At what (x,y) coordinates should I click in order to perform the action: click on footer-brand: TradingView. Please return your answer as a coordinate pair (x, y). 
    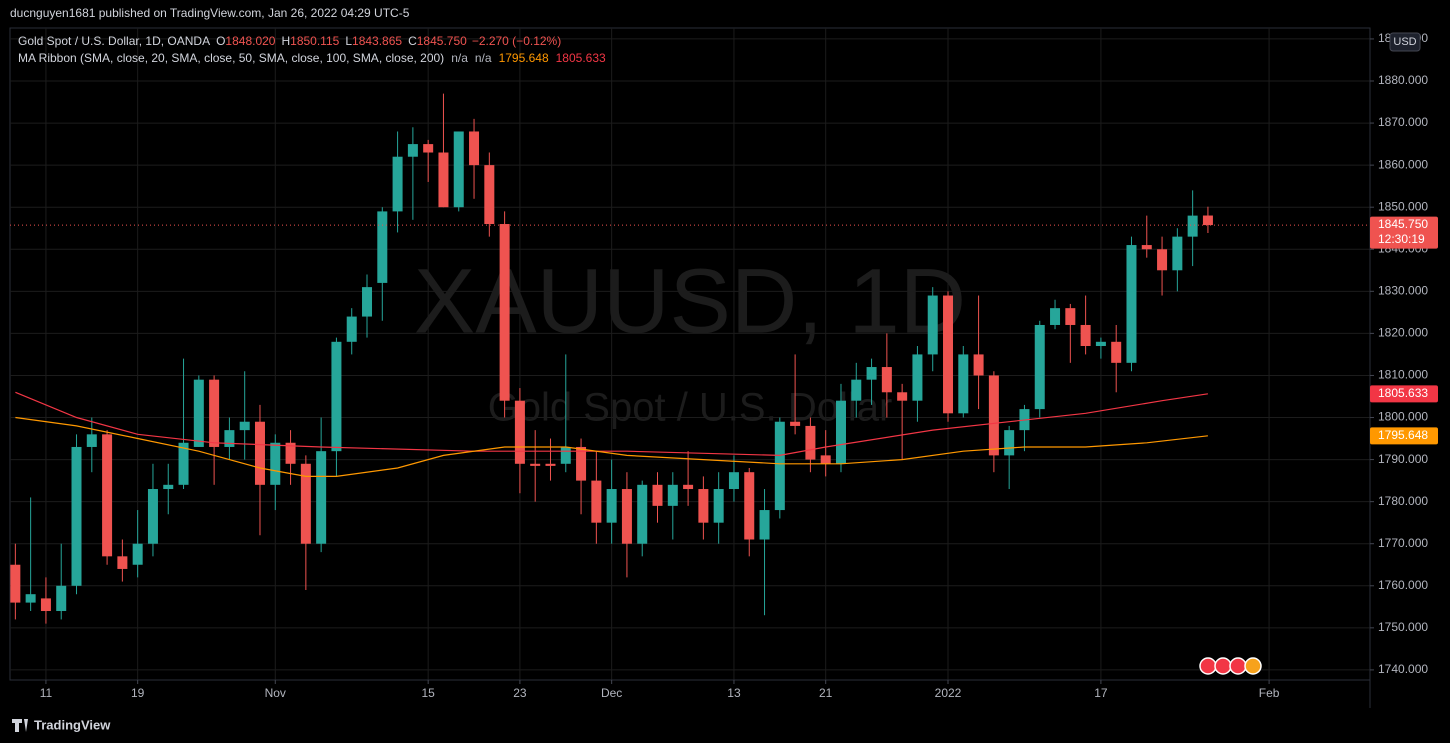
    Looking at the image, I should click on (72, 724).